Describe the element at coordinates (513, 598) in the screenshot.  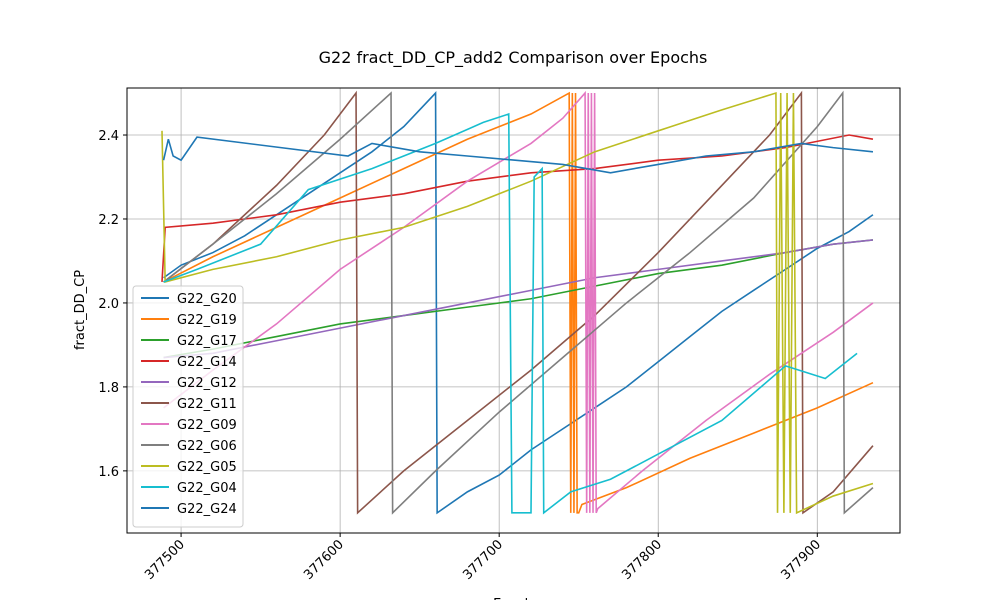
I see `x-axis-label: Epoch` at that location.